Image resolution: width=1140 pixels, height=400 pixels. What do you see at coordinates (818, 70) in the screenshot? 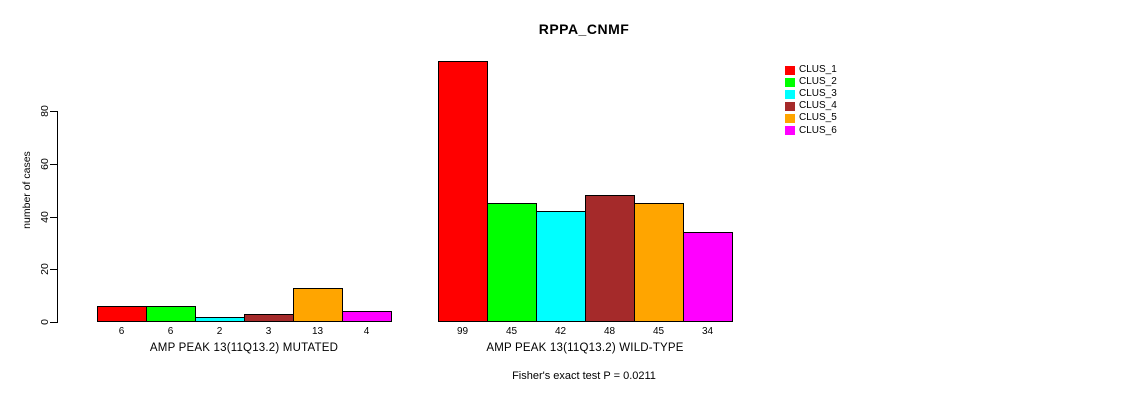
I see `legend-item-label: CLUS_1` at bounding box center [818, 70].